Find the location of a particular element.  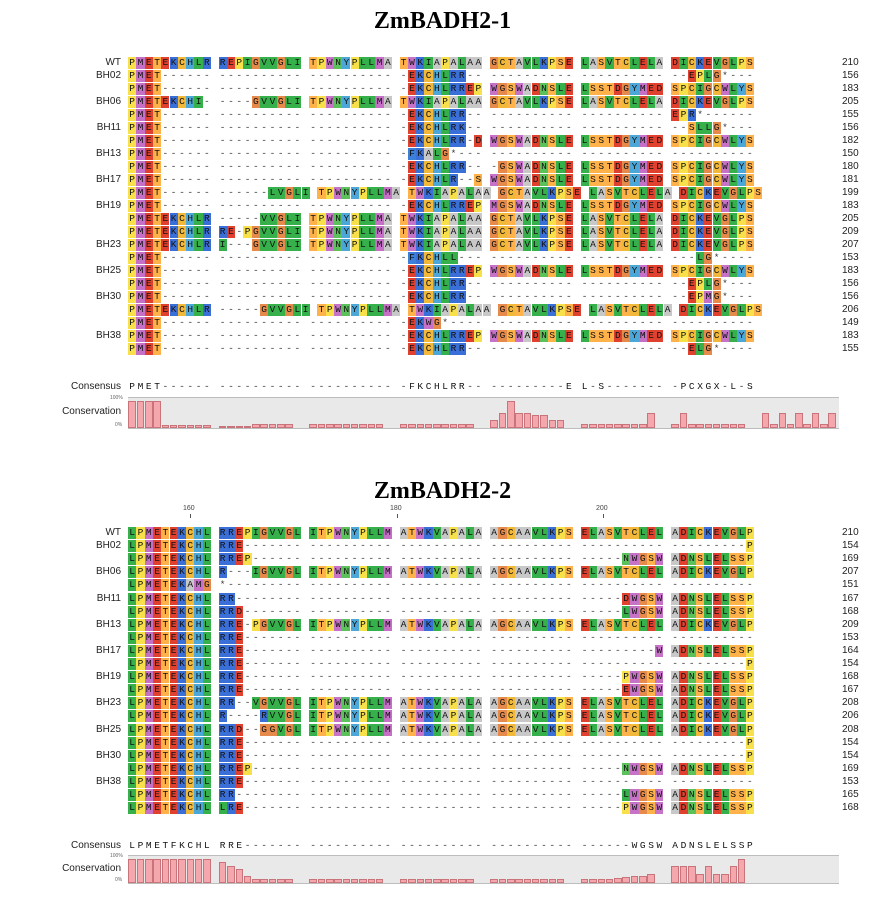

residue: Y is located at coordinates (354, 572).